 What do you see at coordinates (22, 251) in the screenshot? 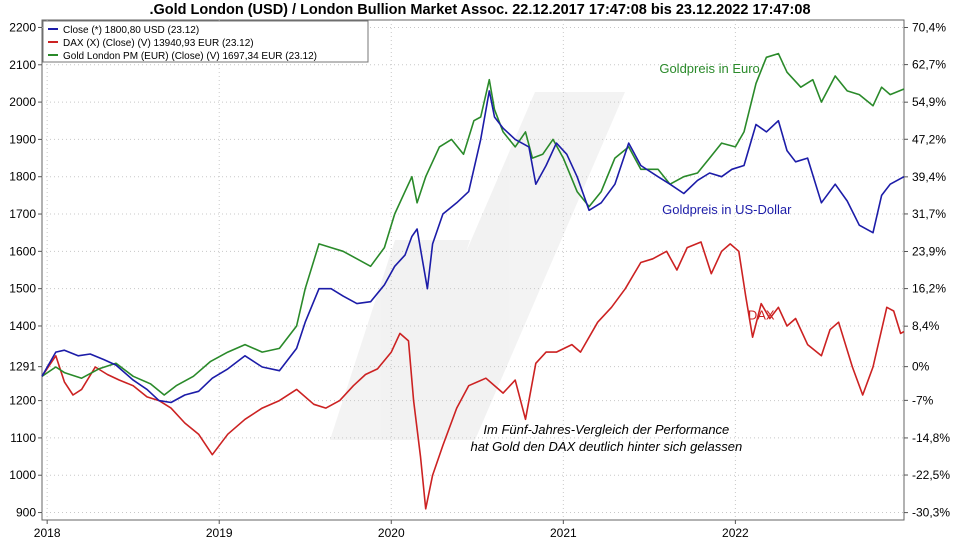
I see `left-tick-label: 1600` at bounding box center [22, 251].